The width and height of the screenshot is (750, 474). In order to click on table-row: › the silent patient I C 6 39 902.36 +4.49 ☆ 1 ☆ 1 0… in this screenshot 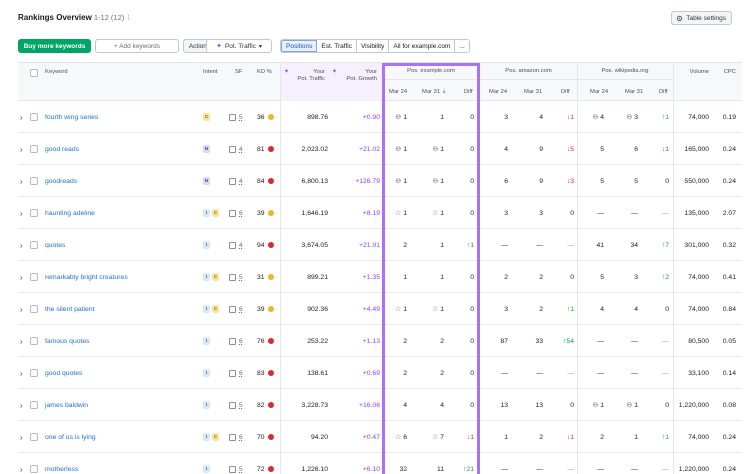, I will do `click(380, 309)`.